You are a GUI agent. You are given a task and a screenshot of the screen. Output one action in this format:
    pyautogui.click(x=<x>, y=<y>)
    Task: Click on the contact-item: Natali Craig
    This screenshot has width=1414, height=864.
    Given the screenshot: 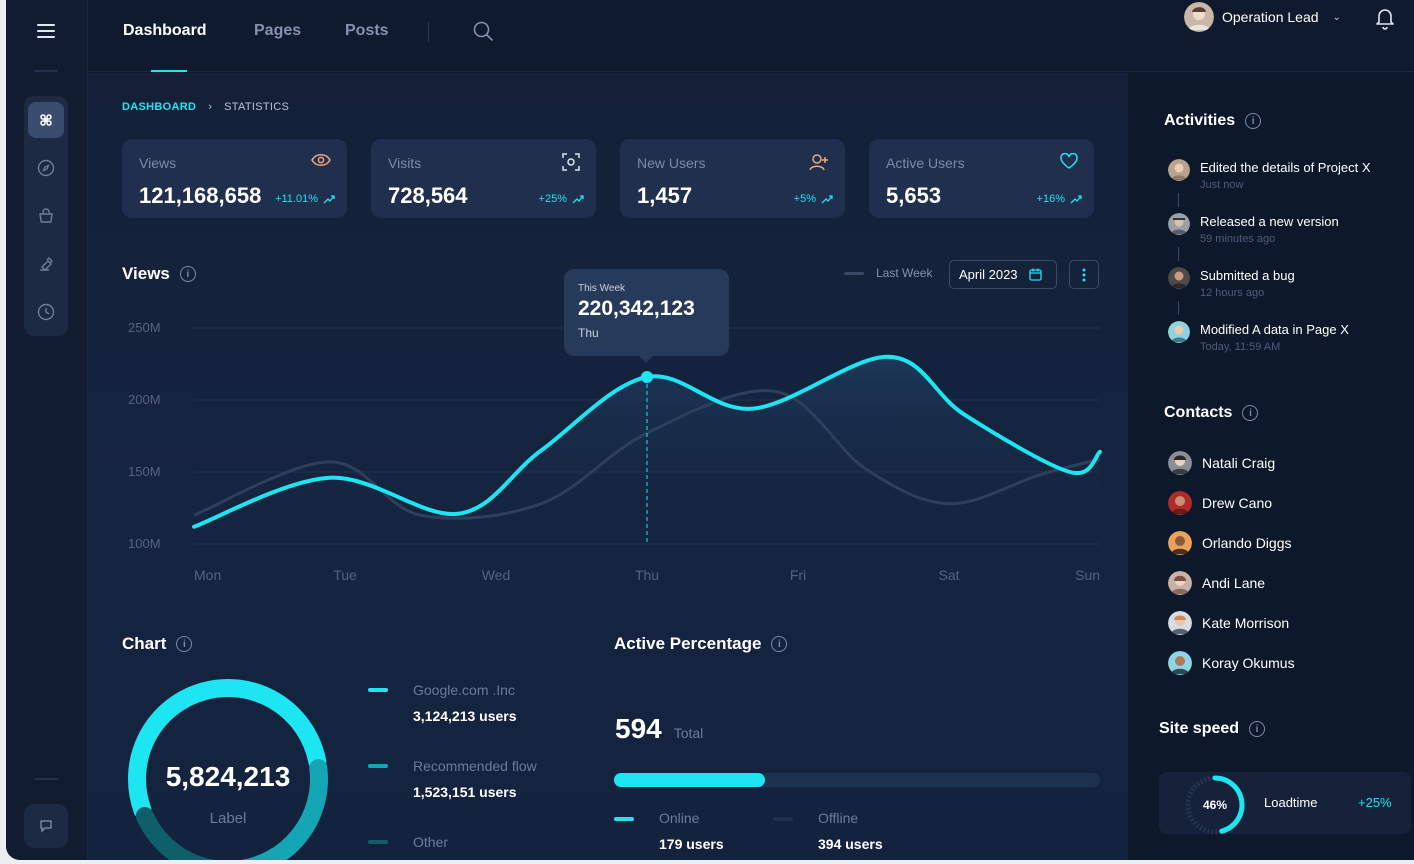 What is the action you would take?
    pyautogui.click(x=1221, y=463)
    